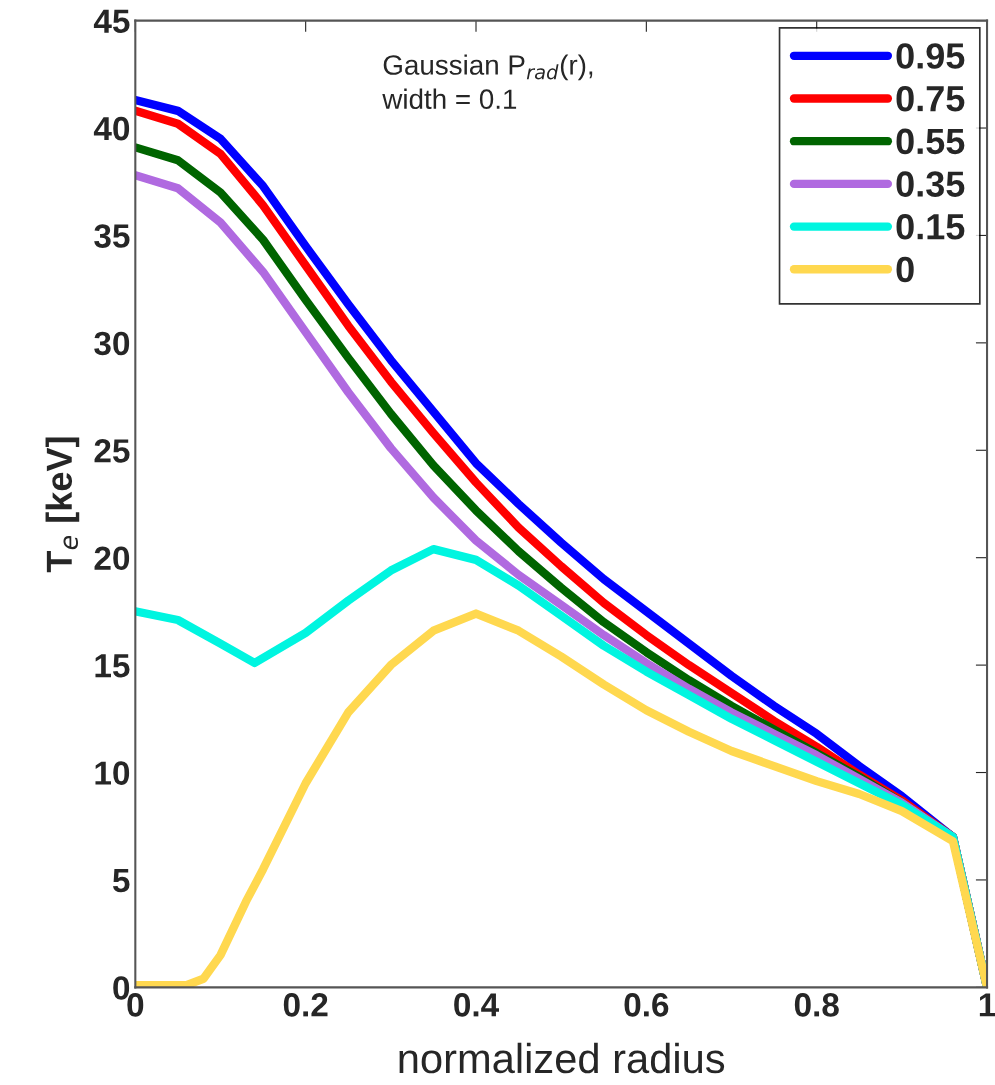  What do you see at coordinates (476, 1005) in the screenshot?
I see `x-tick-label: 0.4` at bounding box center [476, 1005].